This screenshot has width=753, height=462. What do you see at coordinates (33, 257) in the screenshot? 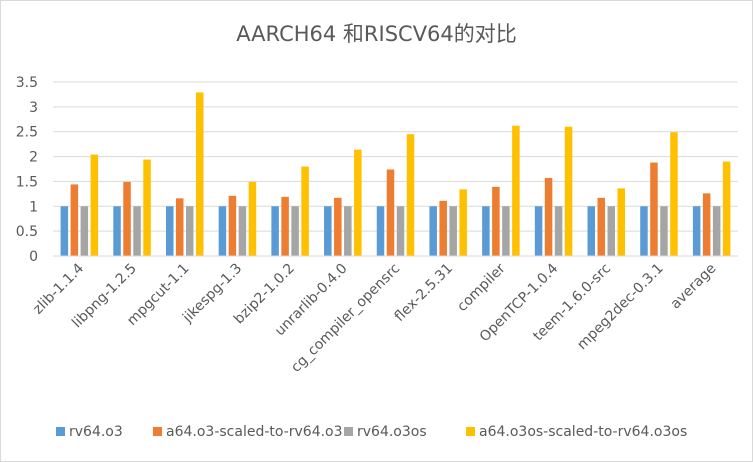
I see `y-tick-label: 0` at bounding box center [33, 257].